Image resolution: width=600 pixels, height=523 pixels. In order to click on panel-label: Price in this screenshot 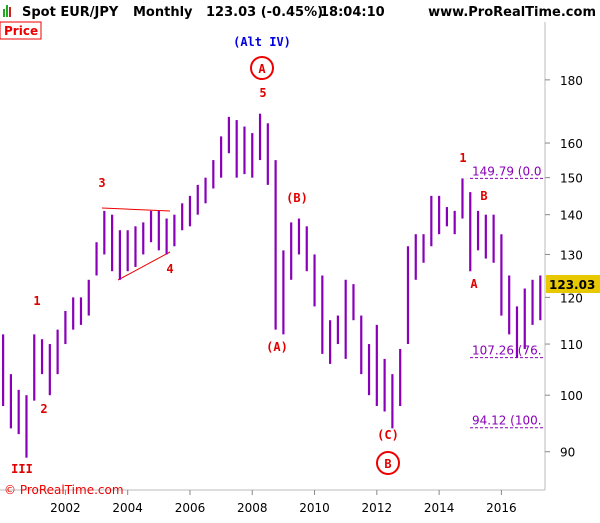, I will do `click(21, 31)`.